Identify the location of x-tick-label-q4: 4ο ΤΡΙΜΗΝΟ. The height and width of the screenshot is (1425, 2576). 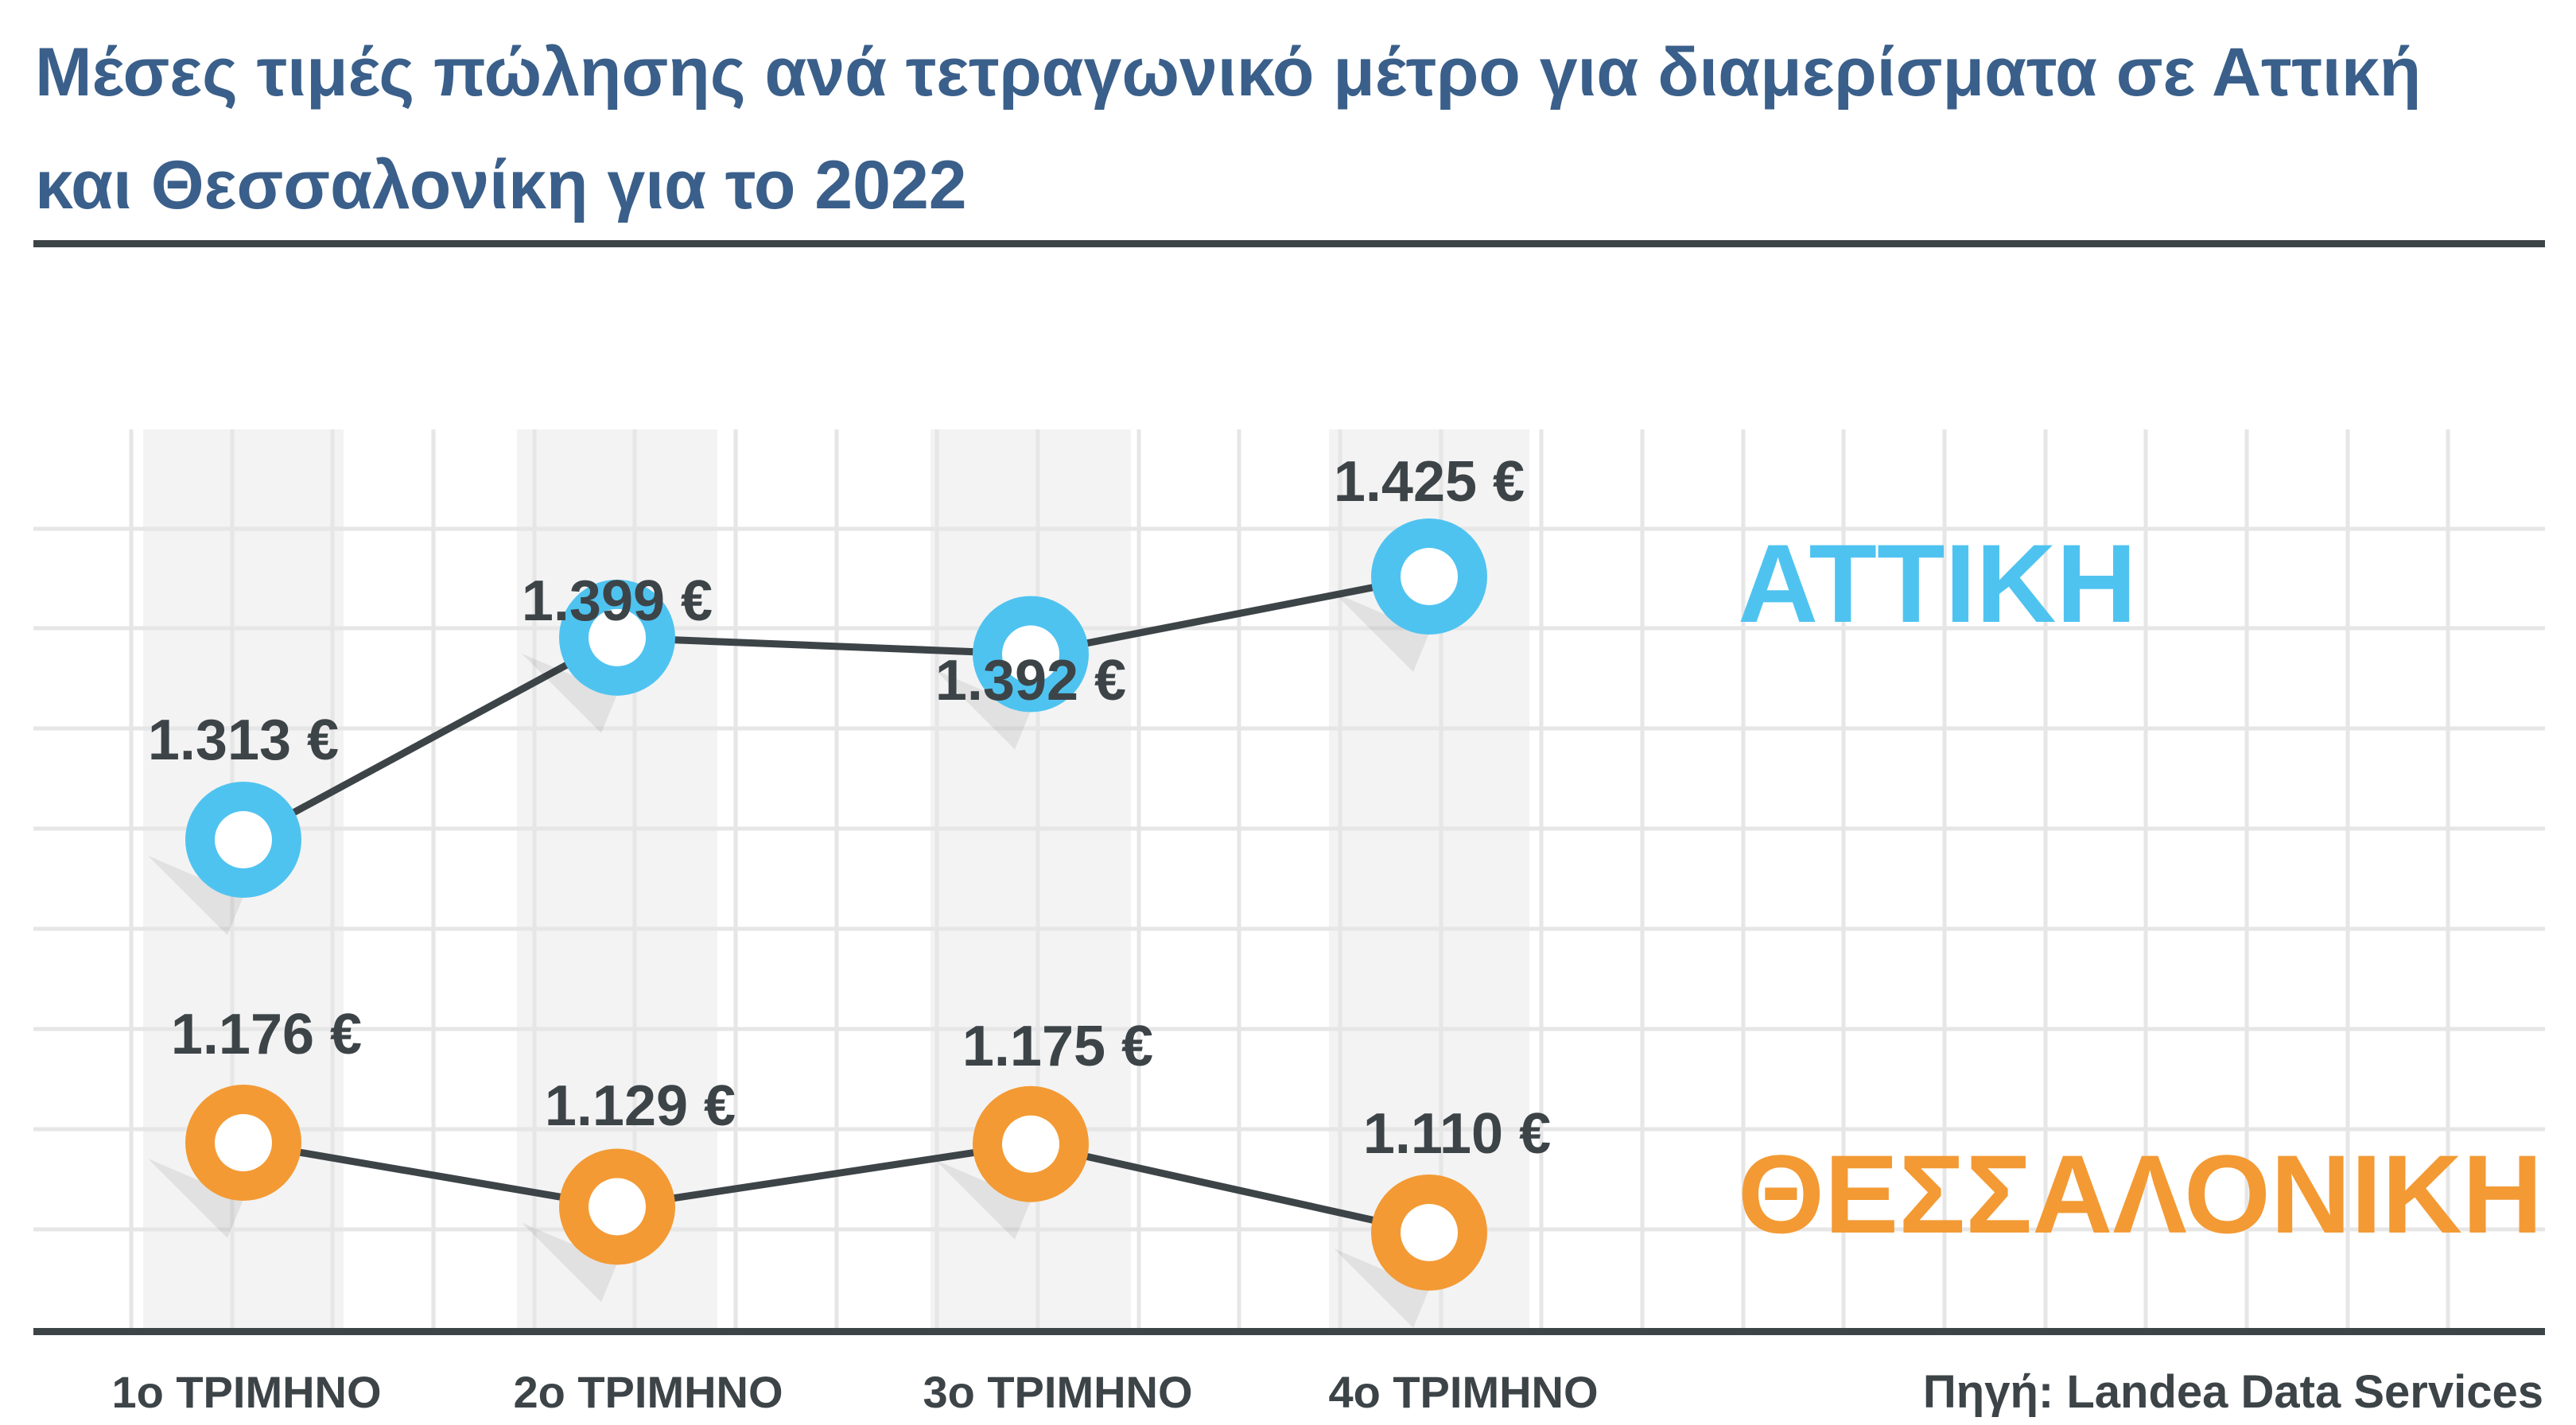
(1463, 1392).